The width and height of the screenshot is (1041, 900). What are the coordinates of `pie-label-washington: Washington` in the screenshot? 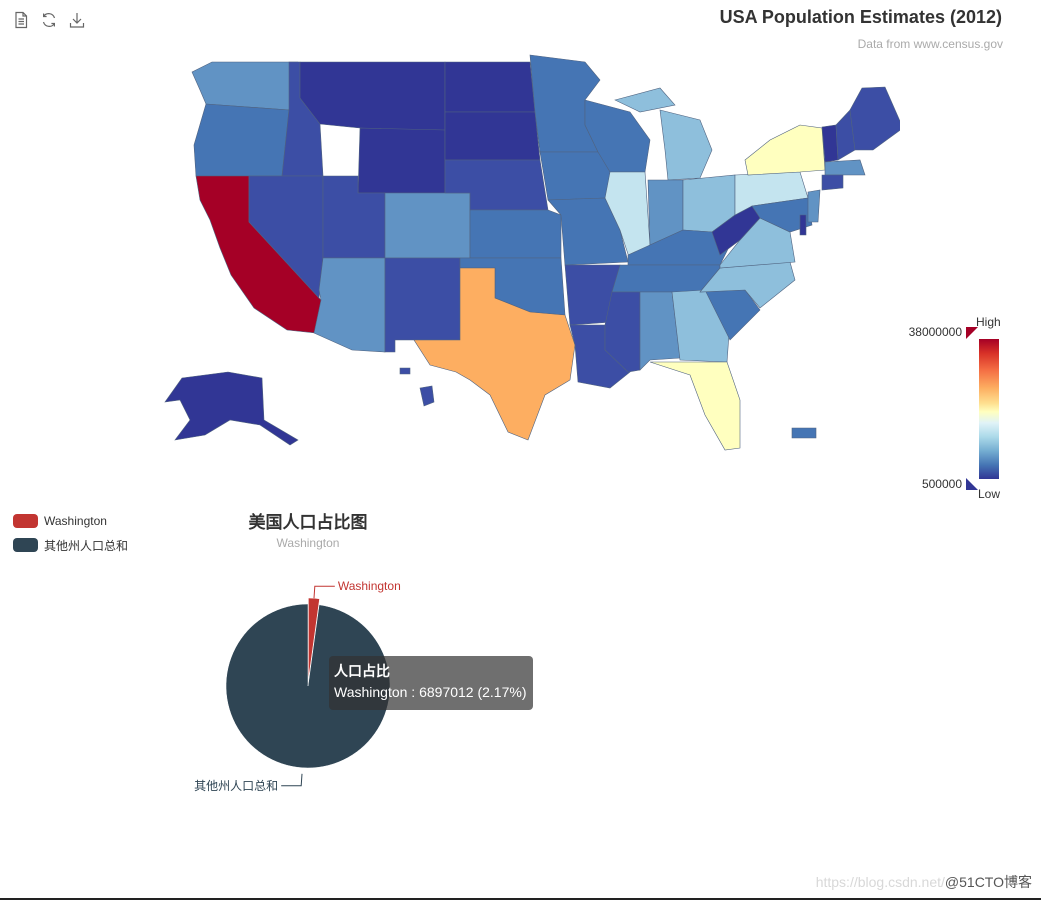 It's located at (369, 586).